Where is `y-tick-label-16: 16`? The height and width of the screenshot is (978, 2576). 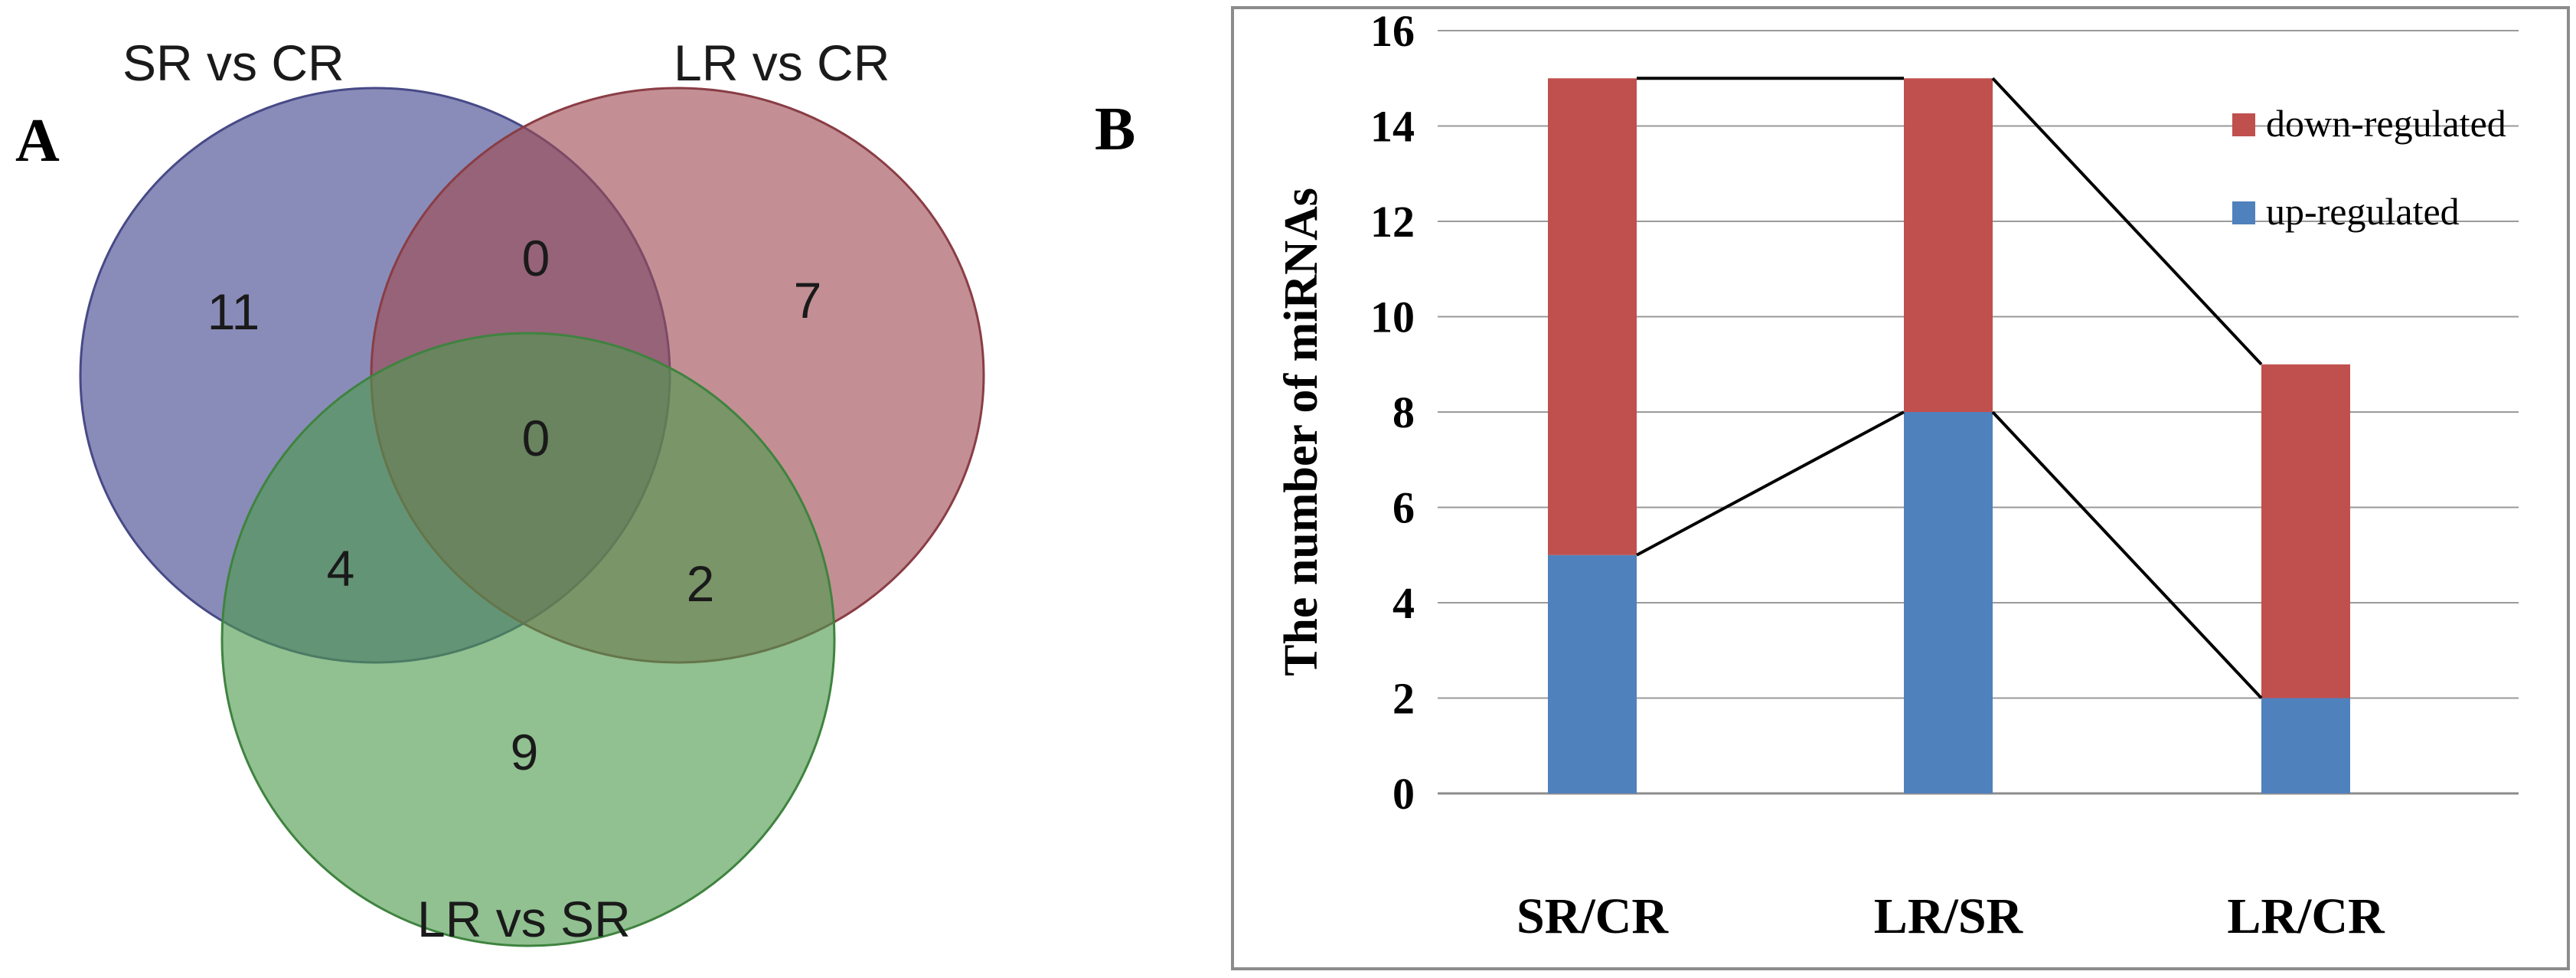
y-tick-label-16: 16 is located at coordinates (1392, 31).